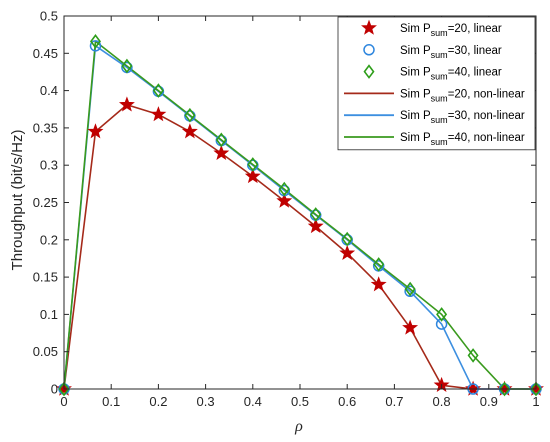 This screenshot has width=550, height=442. I want to click on y-tick-label: 0.45, so click(45, 53).